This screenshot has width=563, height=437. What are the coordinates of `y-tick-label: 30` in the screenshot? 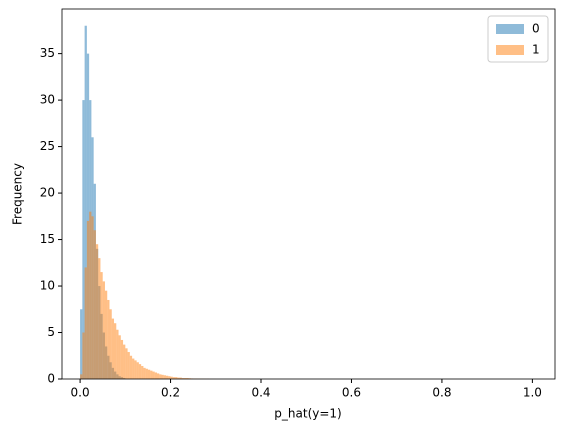 It's located at (47, 100).